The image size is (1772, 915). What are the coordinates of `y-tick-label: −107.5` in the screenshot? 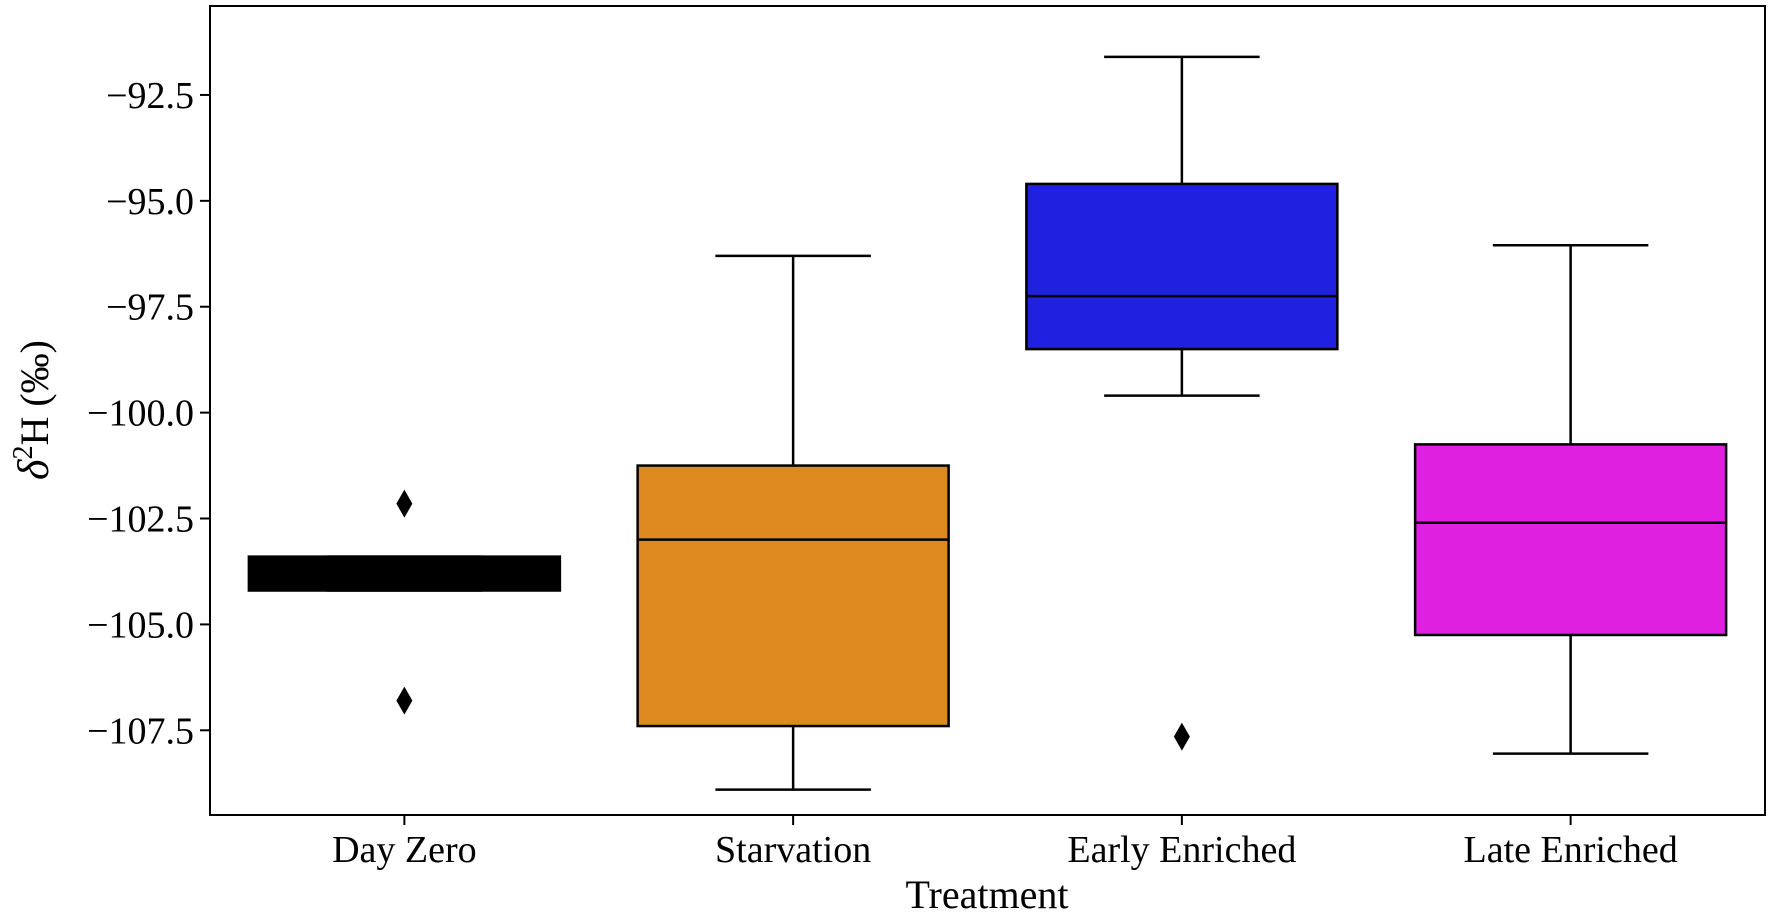 It's located at (140, 731).